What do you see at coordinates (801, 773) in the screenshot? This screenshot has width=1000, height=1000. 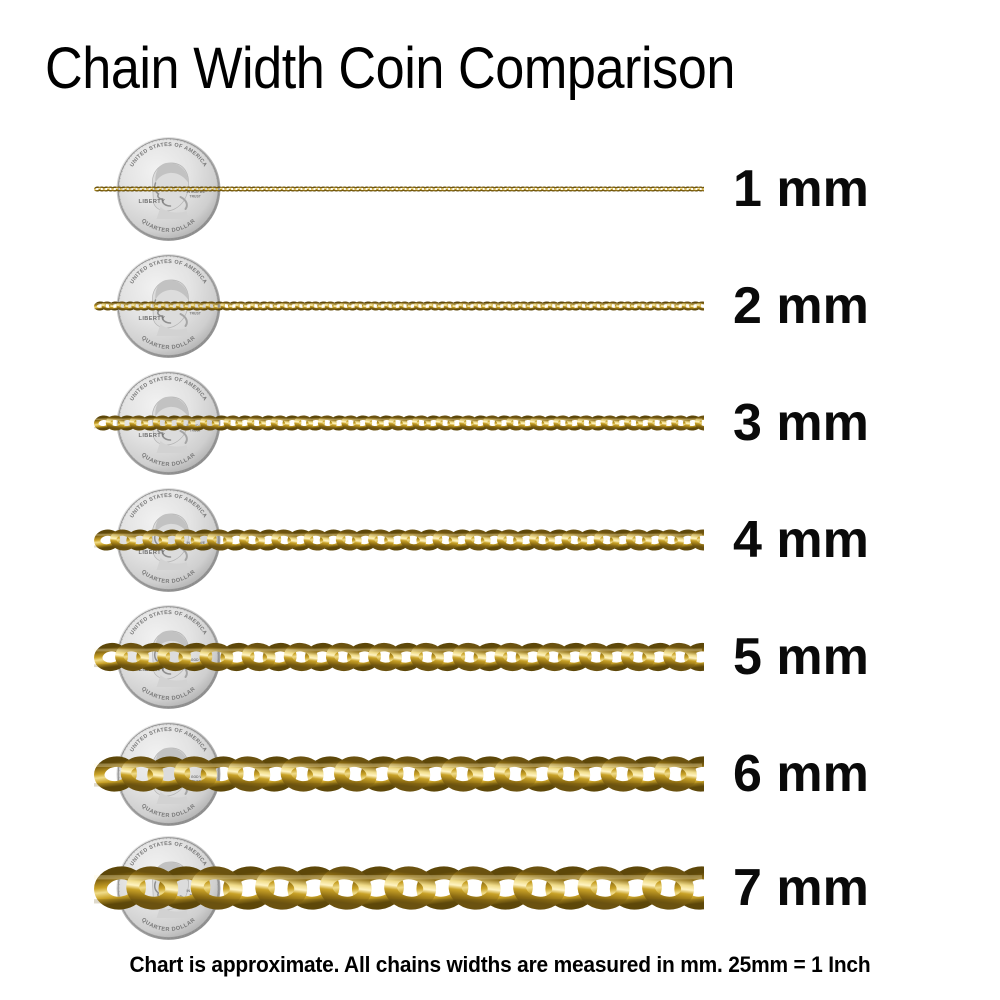 I see `chain-width-label-6mm: 6 mm` at bounding box center [801, 773].